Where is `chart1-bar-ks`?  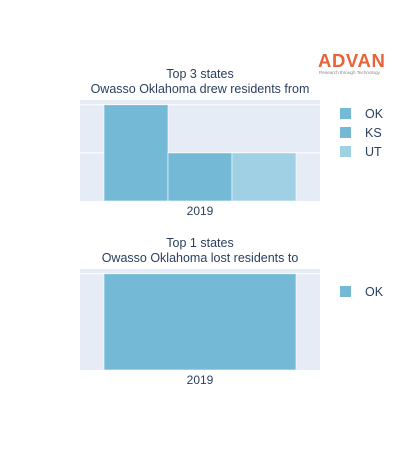 chart1-bar-ks is located at coordinates (200, 177).